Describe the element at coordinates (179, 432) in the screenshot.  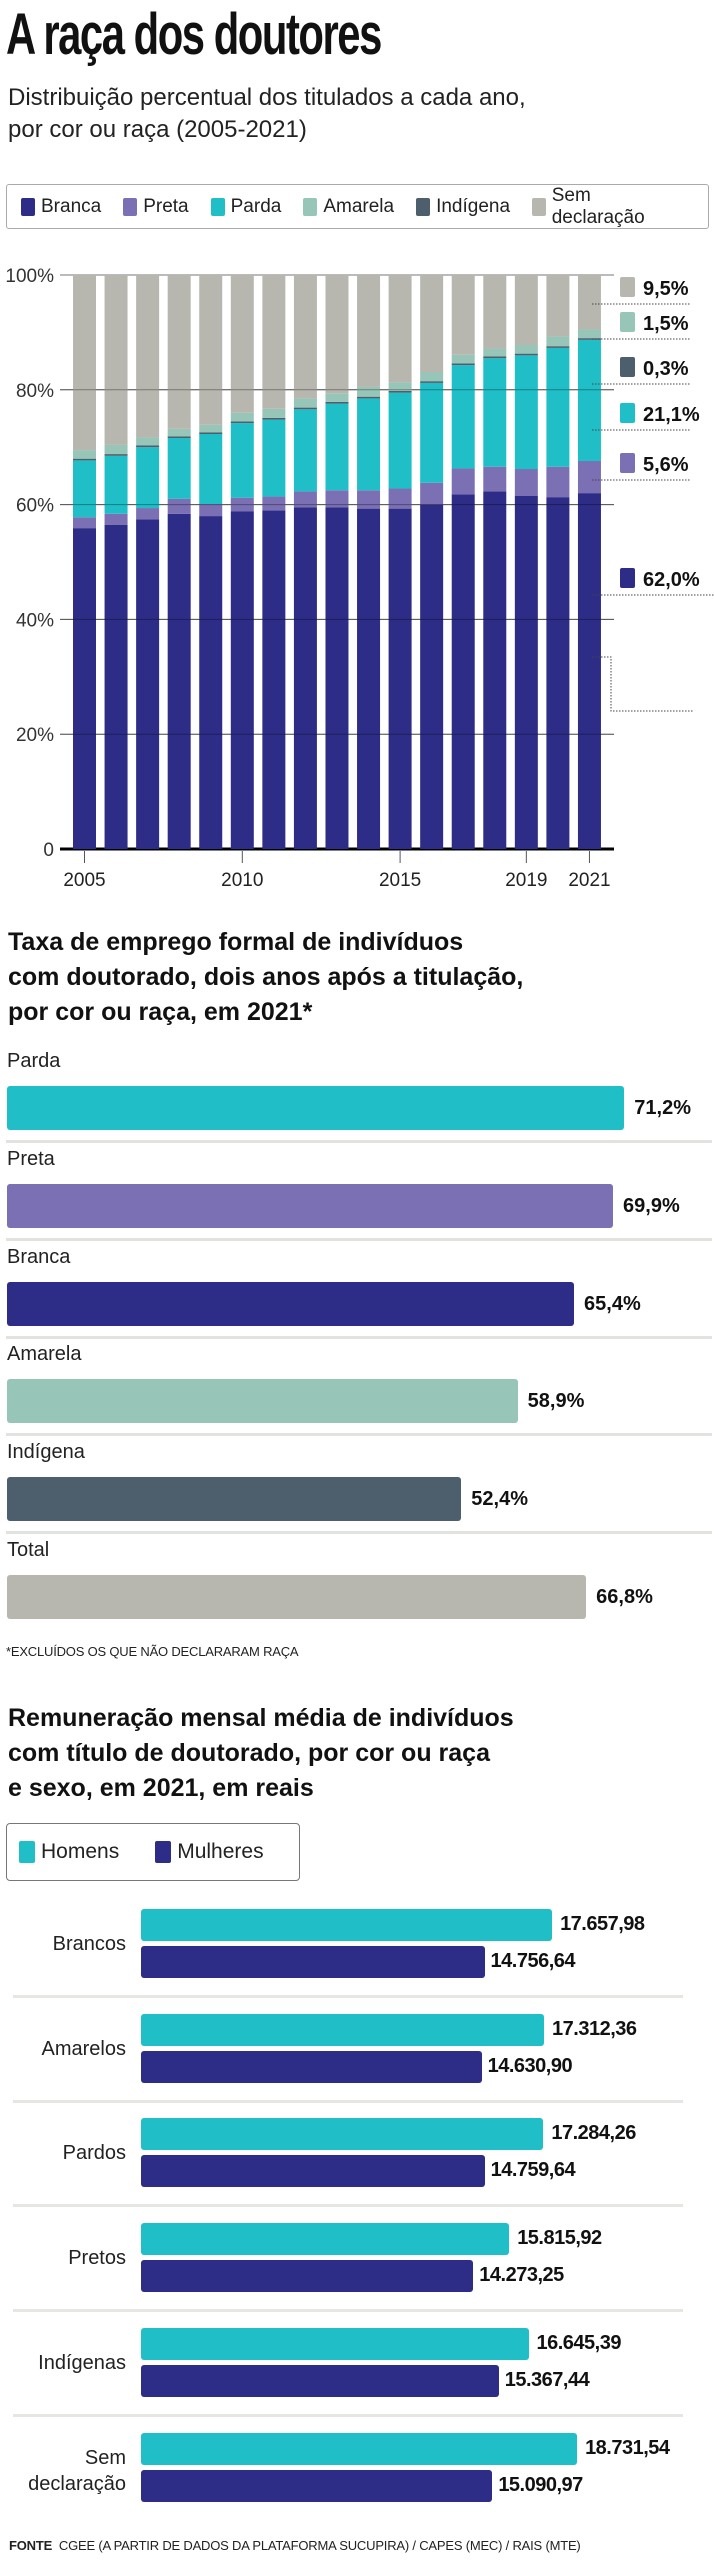
I see `bar-segment-amarela-2008` at that location.